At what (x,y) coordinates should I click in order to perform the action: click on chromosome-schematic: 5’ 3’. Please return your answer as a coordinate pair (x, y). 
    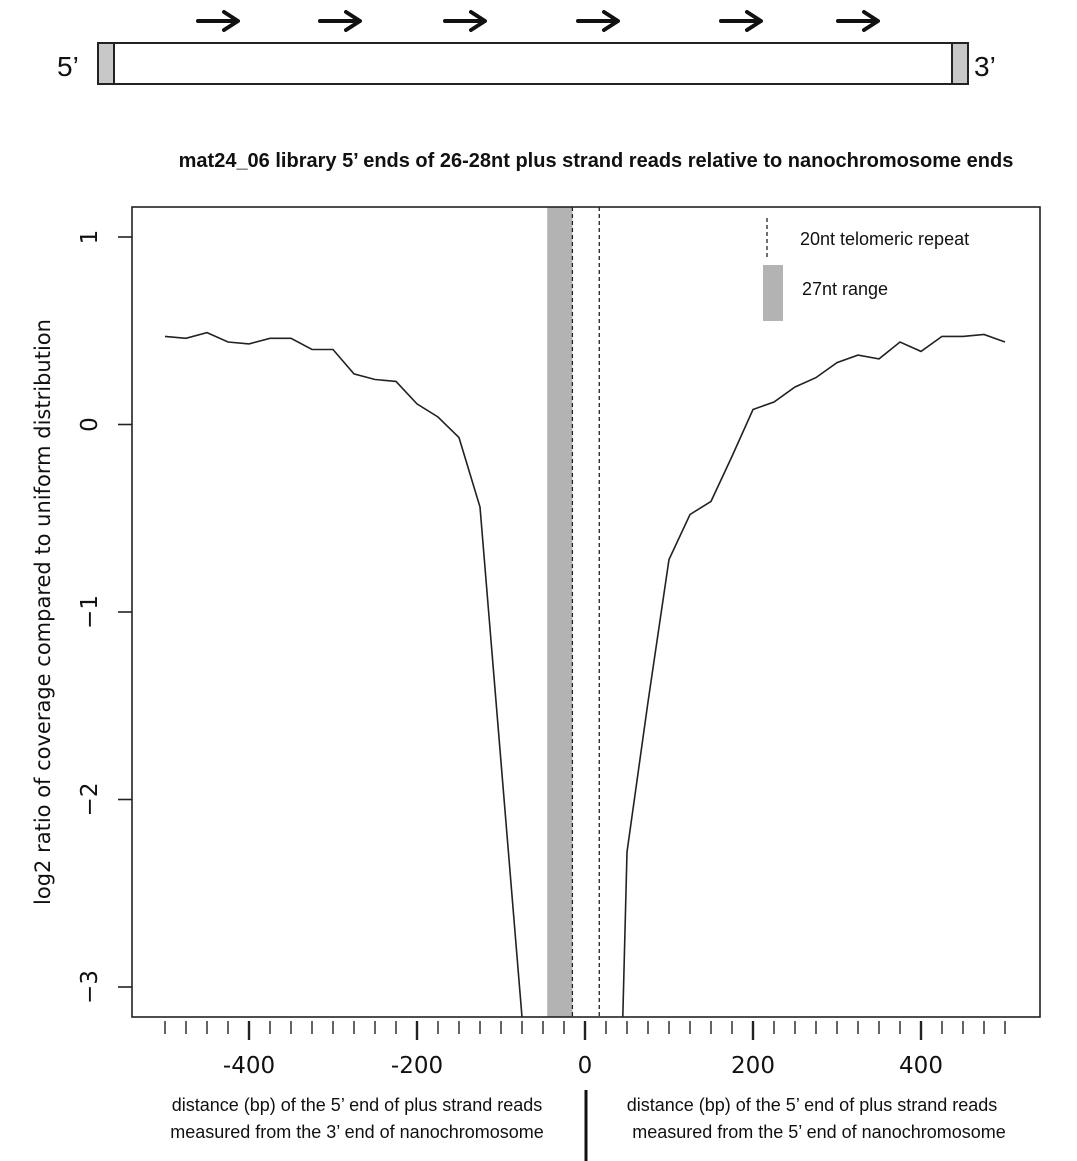
    Looking at the image, I should click on (526, 47).